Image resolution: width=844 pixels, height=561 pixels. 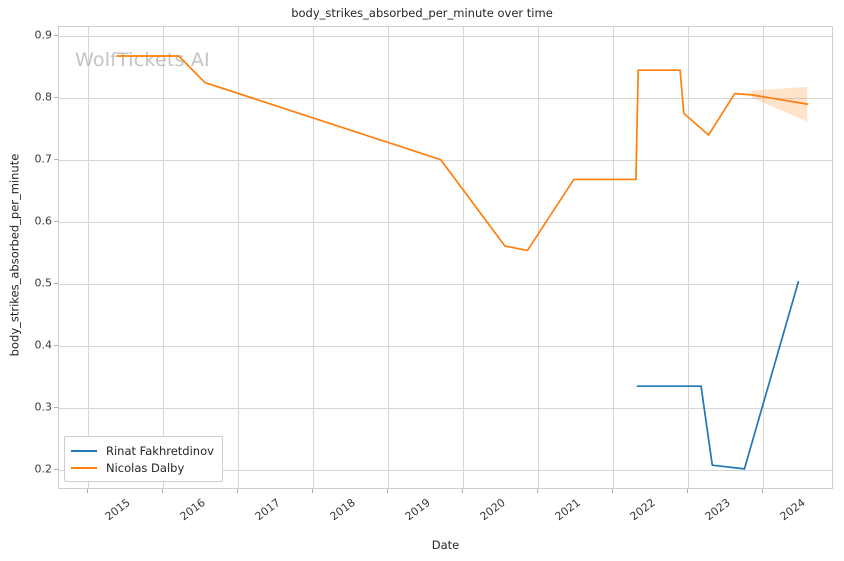 What do you see at coordinates (717, 510) in the screenshot?
I see `x-tick-label: 2023` at bounding box center [717, 510].